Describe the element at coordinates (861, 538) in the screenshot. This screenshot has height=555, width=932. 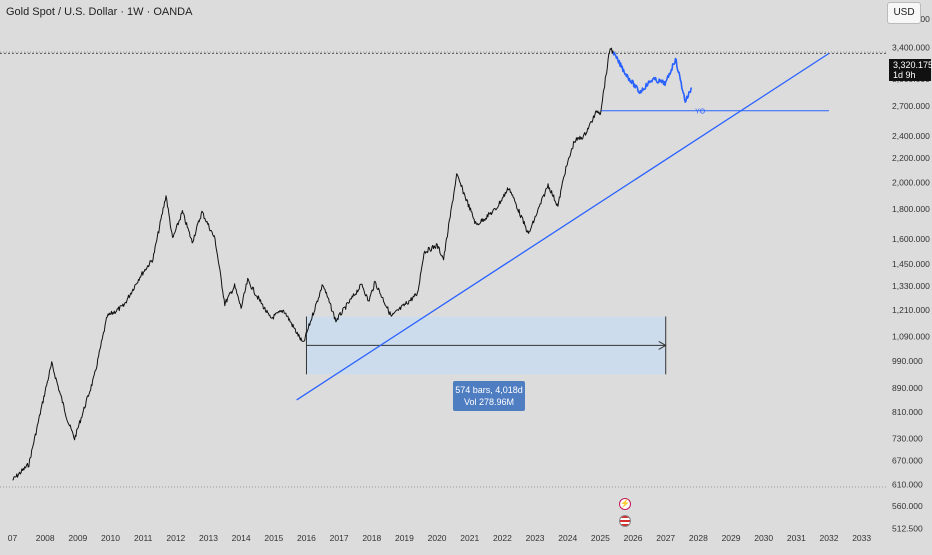
I see `x-tick-label: 2033` at that location.